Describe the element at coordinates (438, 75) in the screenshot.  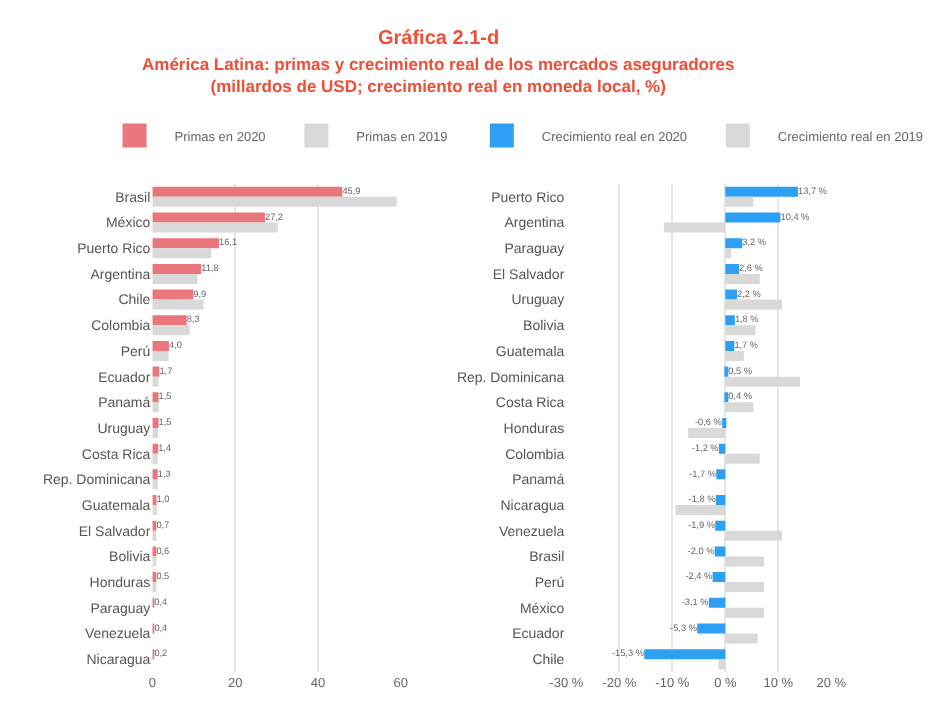
I see `text: América Latina: primas y crecimiento real de los mercados aseguradores (millardos de USD; crecimiento real en moneda local, %)` at that location.